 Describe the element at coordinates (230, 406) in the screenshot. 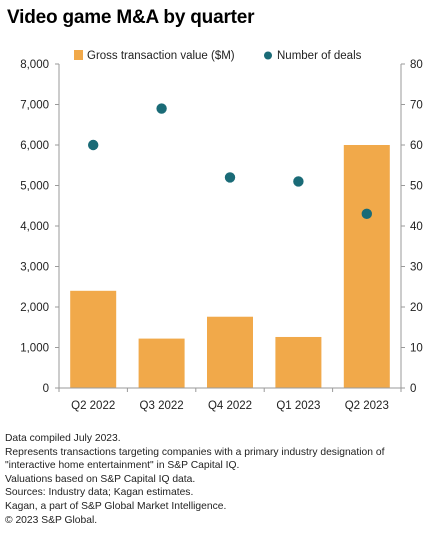

I see `x-tick-label: Q4 2022` at that location.